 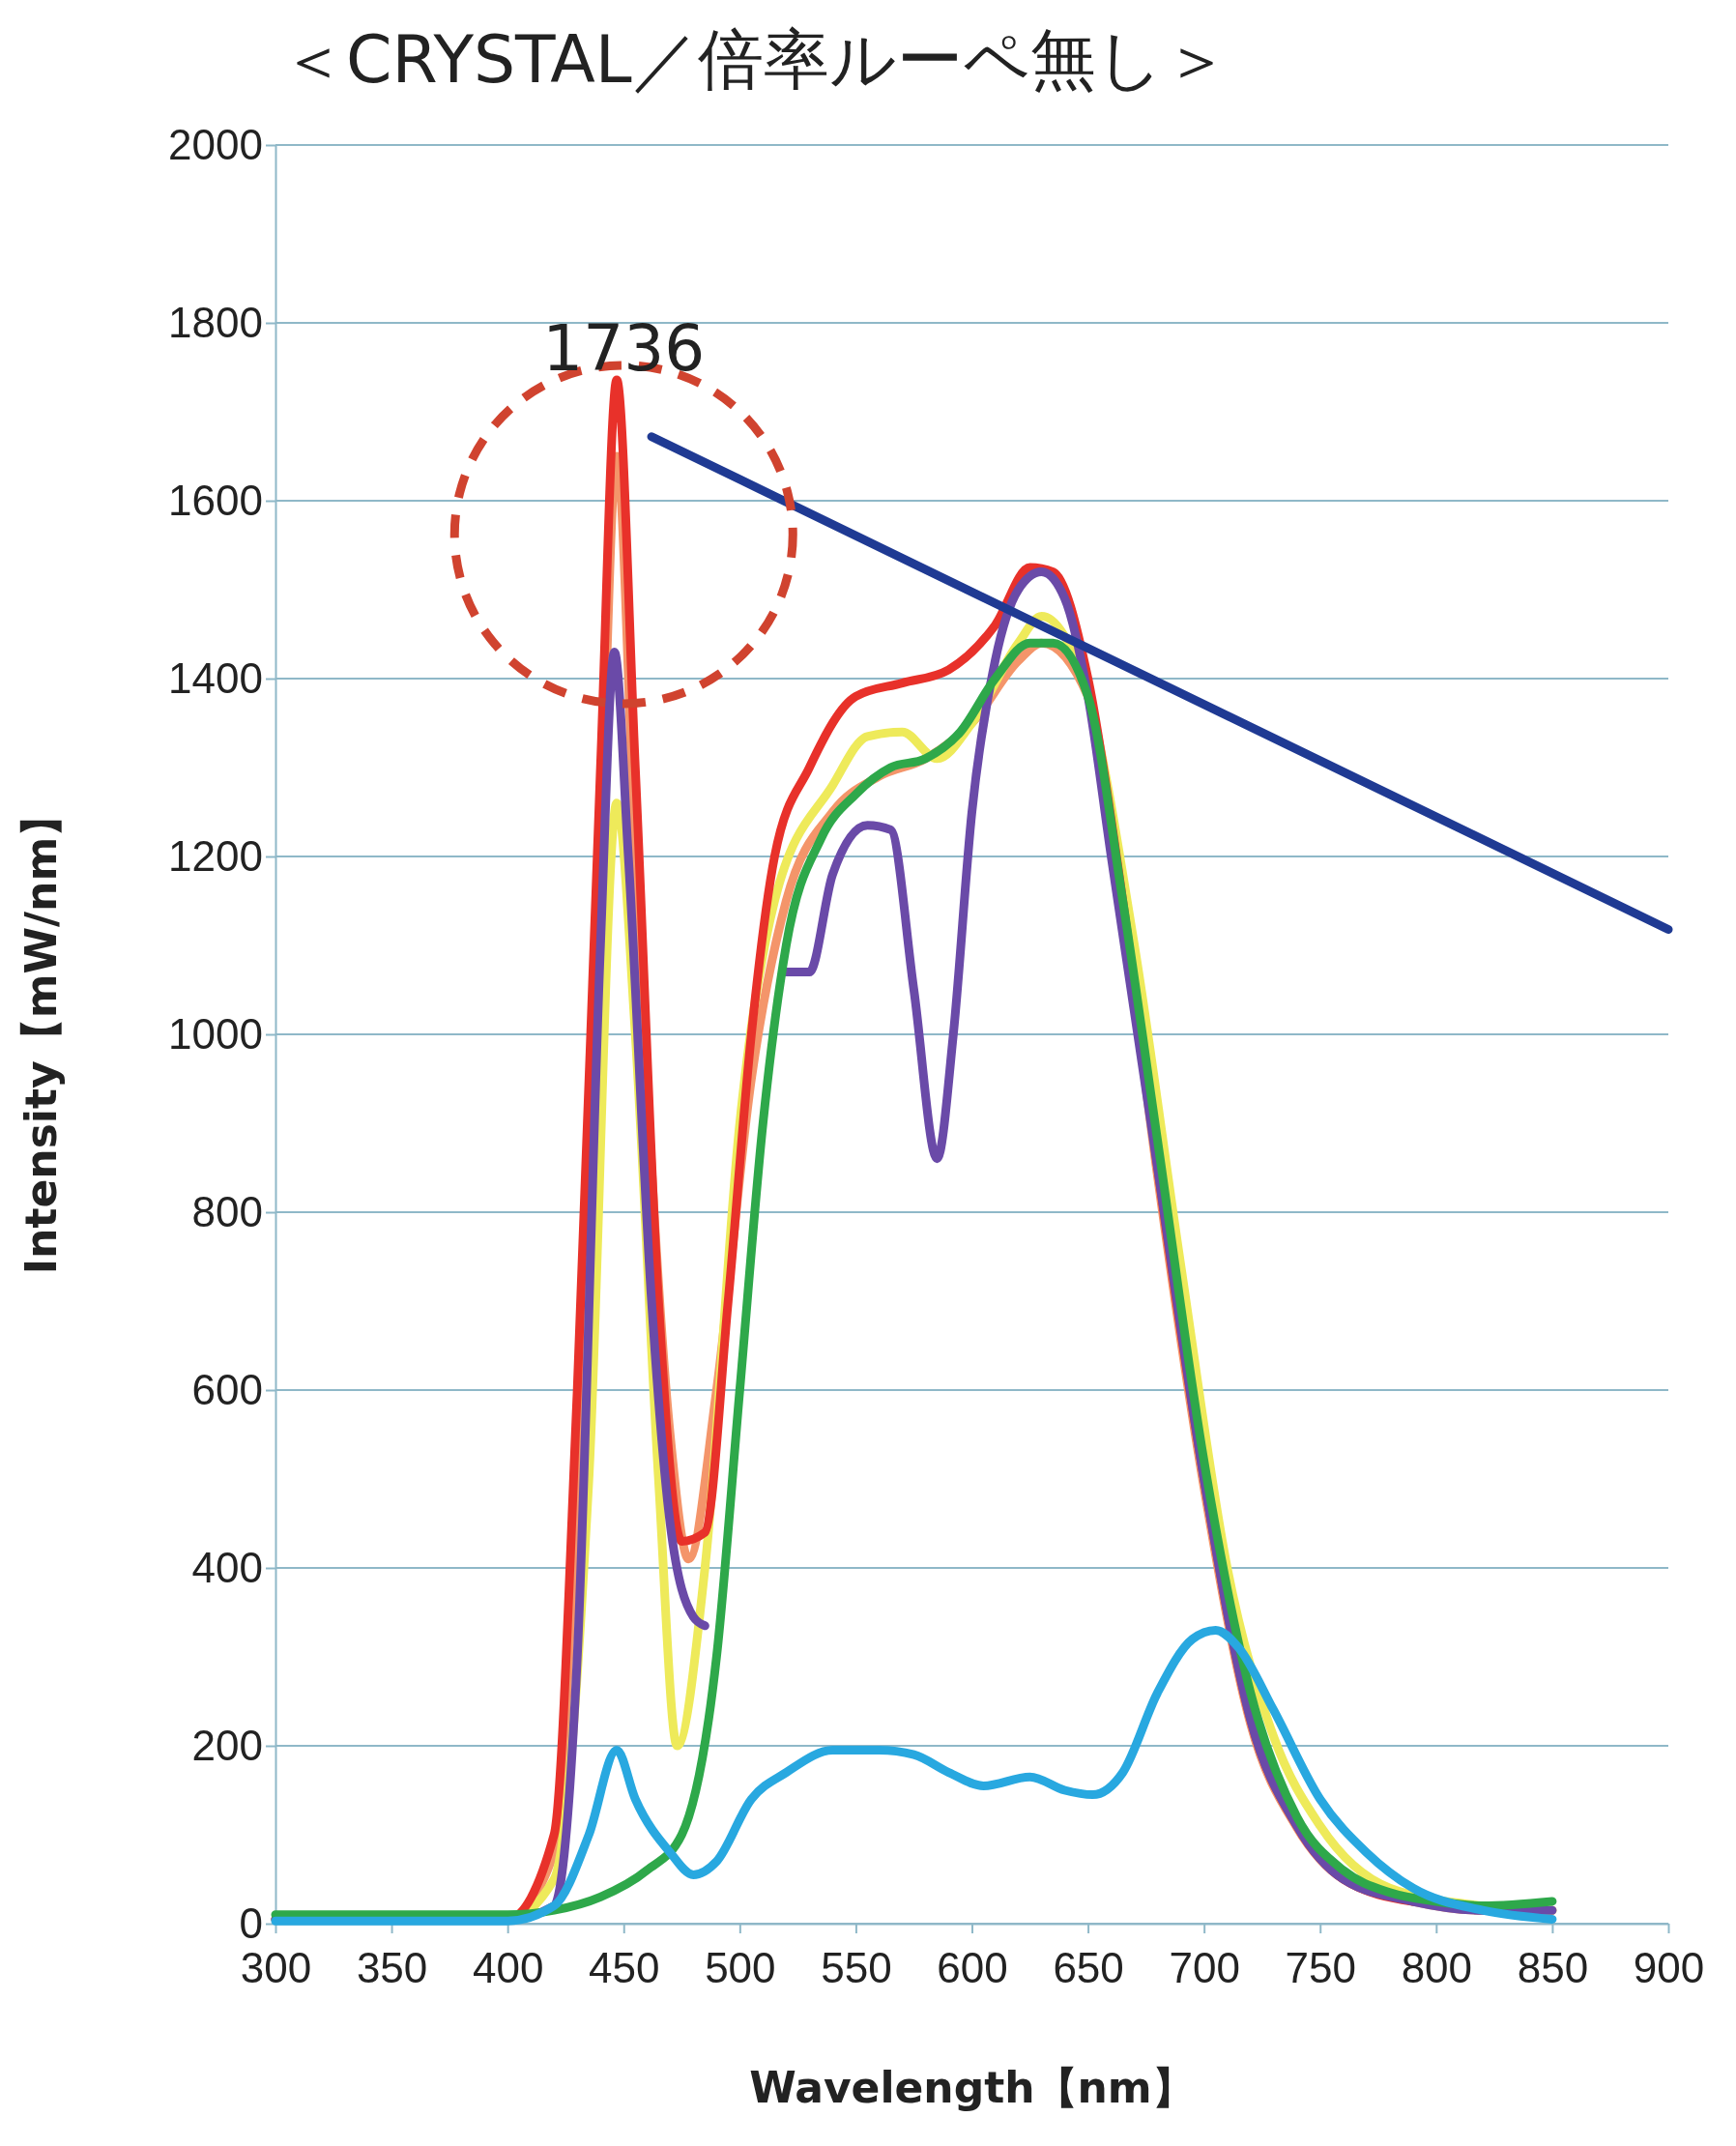 I want to click on x-tick-label: 750, so click(x=1320, y=1968).